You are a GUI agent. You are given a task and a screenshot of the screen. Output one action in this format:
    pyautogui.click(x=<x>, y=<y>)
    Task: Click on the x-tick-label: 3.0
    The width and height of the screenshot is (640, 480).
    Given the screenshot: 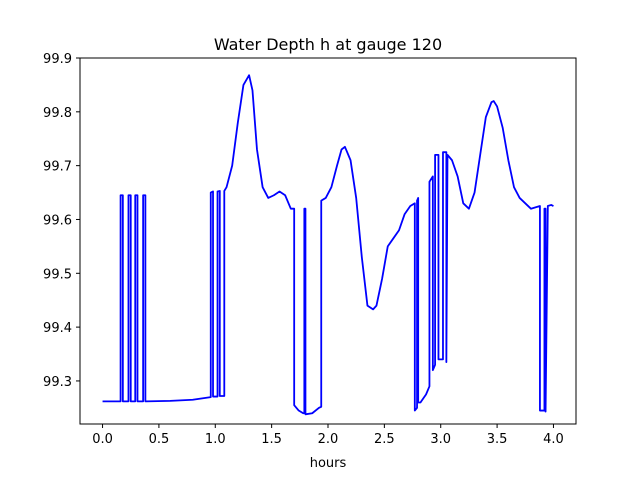 What is the action you would take?
    pyautogui.click(x=440, y=439)
    